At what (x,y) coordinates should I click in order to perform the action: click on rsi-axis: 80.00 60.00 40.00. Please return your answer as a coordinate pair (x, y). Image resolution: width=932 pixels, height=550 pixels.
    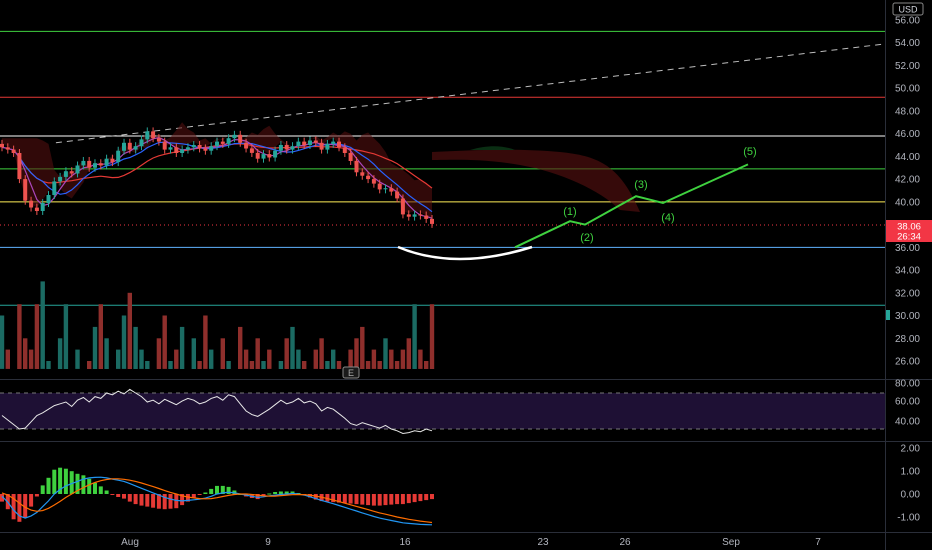
    Looking at the image, I should click on (907, 403).